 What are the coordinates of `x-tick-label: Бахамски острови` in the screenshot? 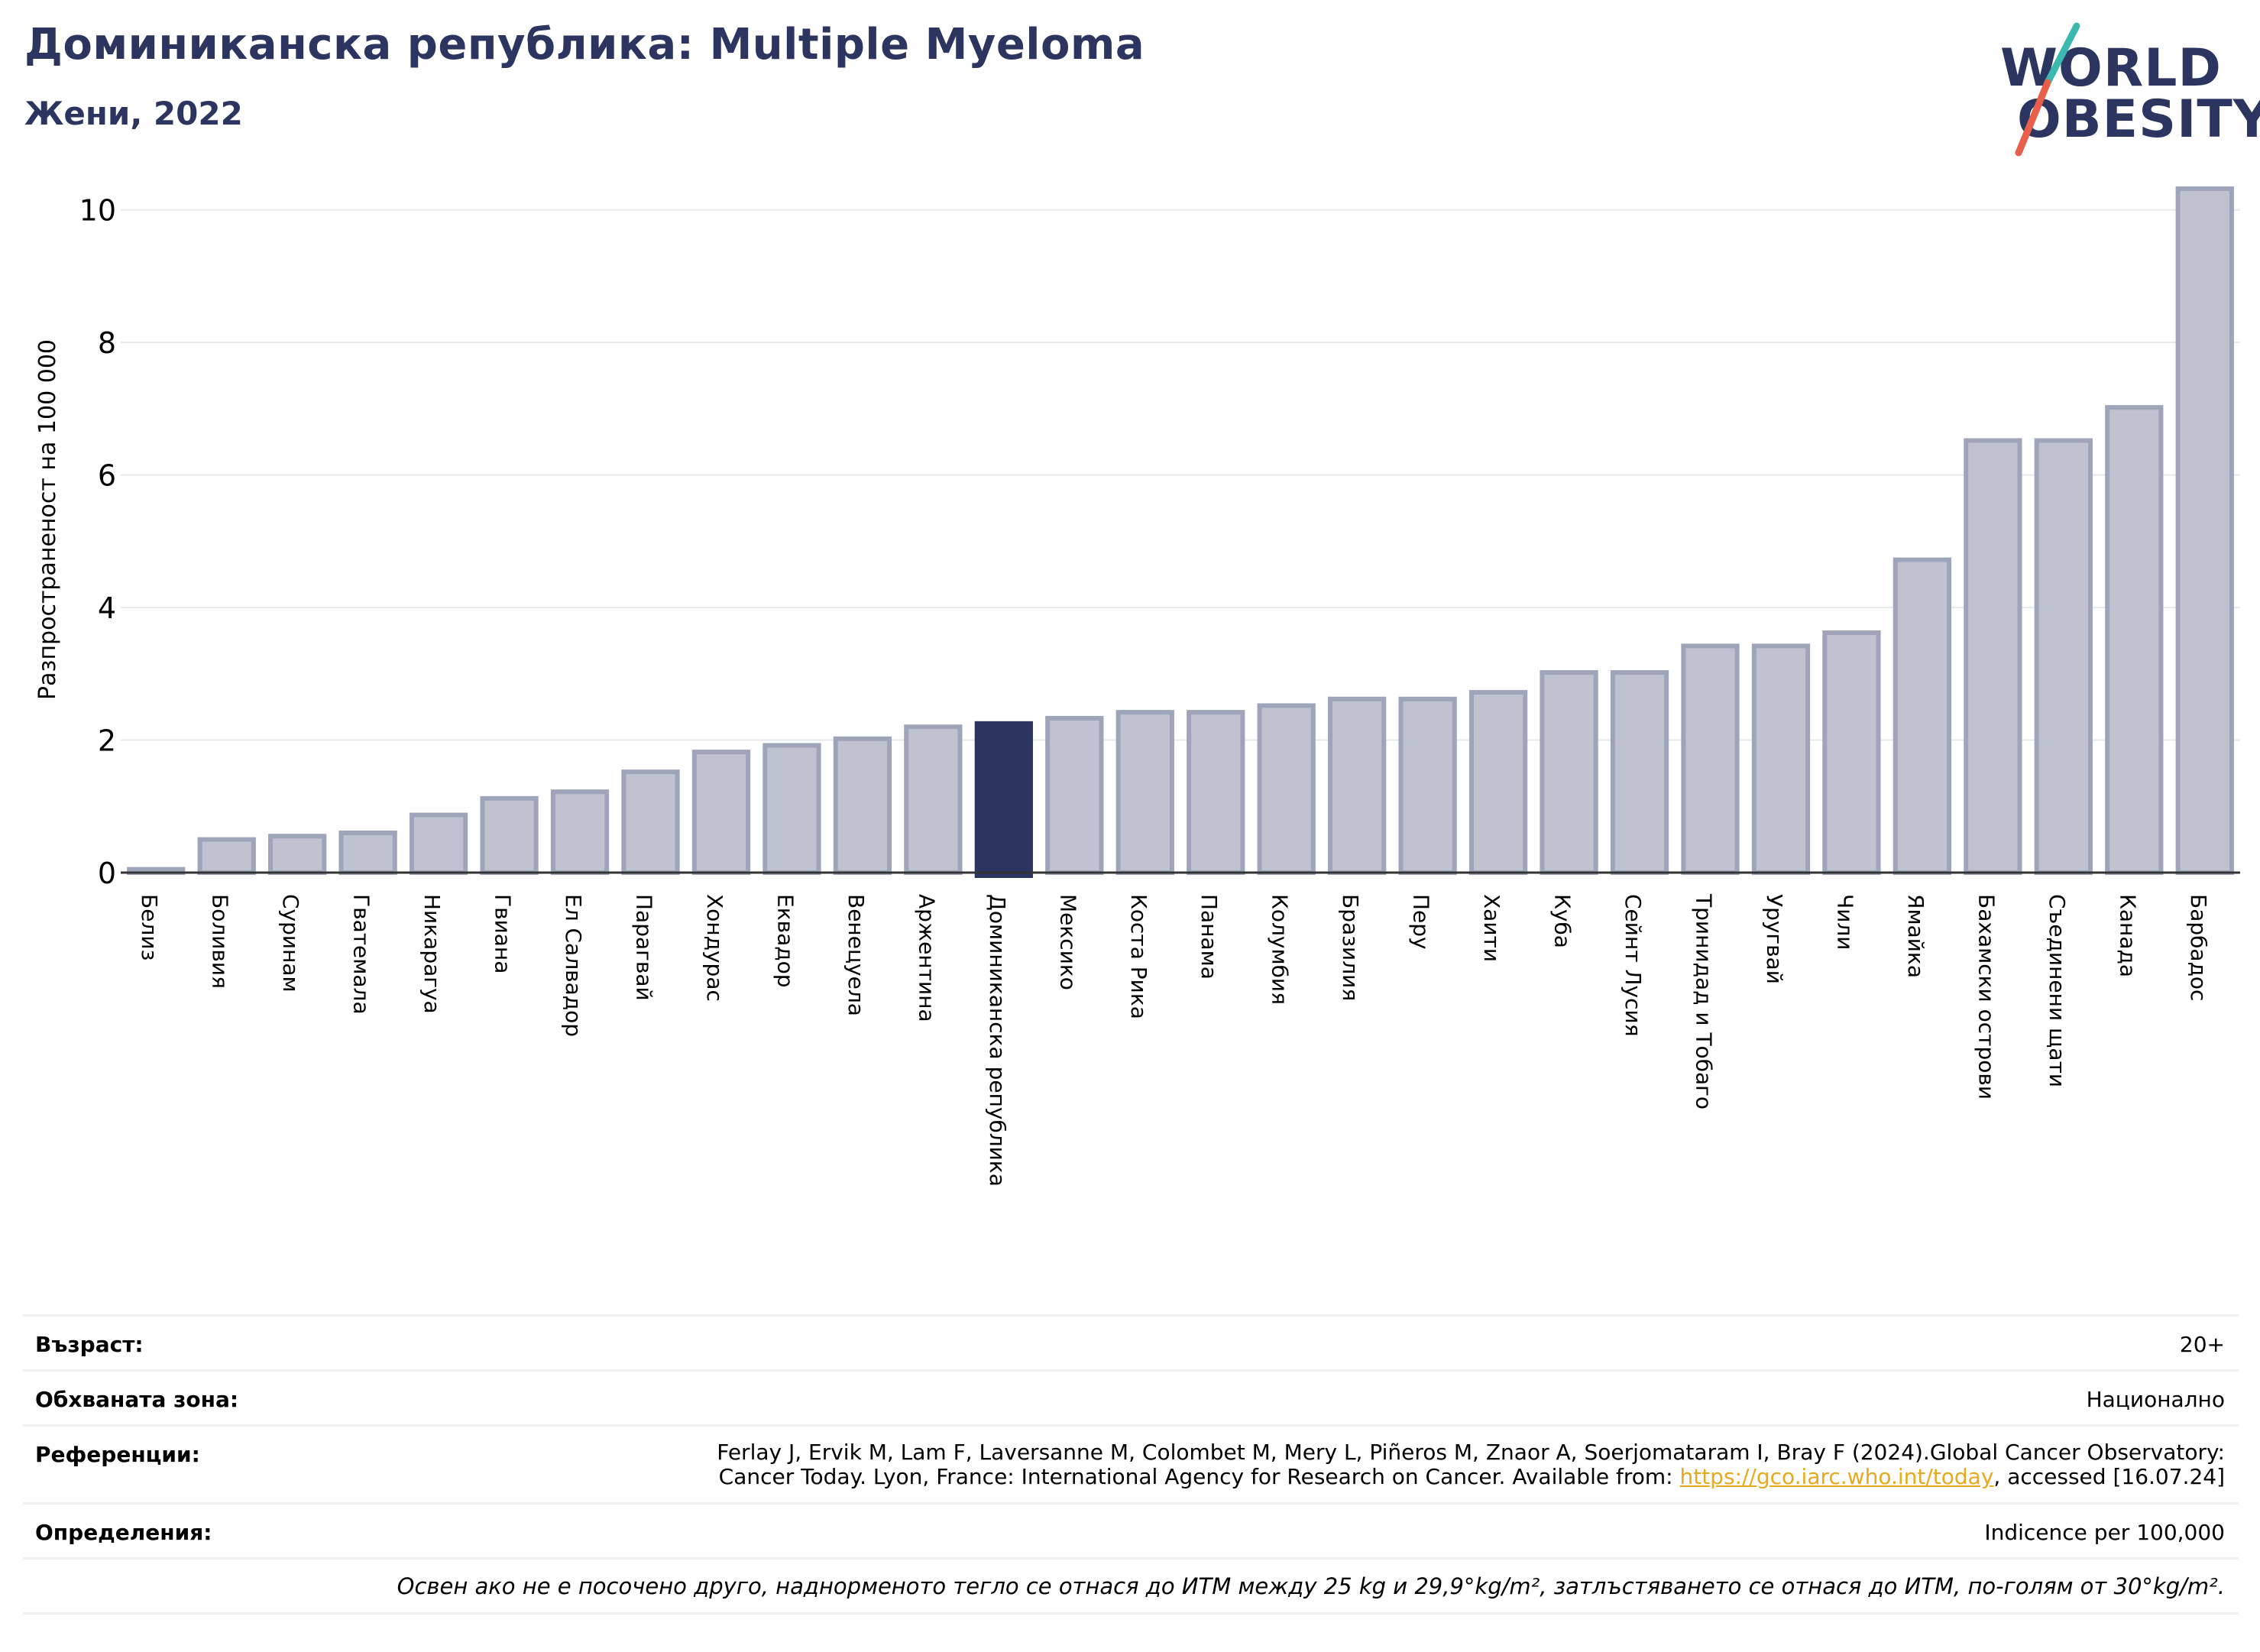 It's located at (1986, 997).